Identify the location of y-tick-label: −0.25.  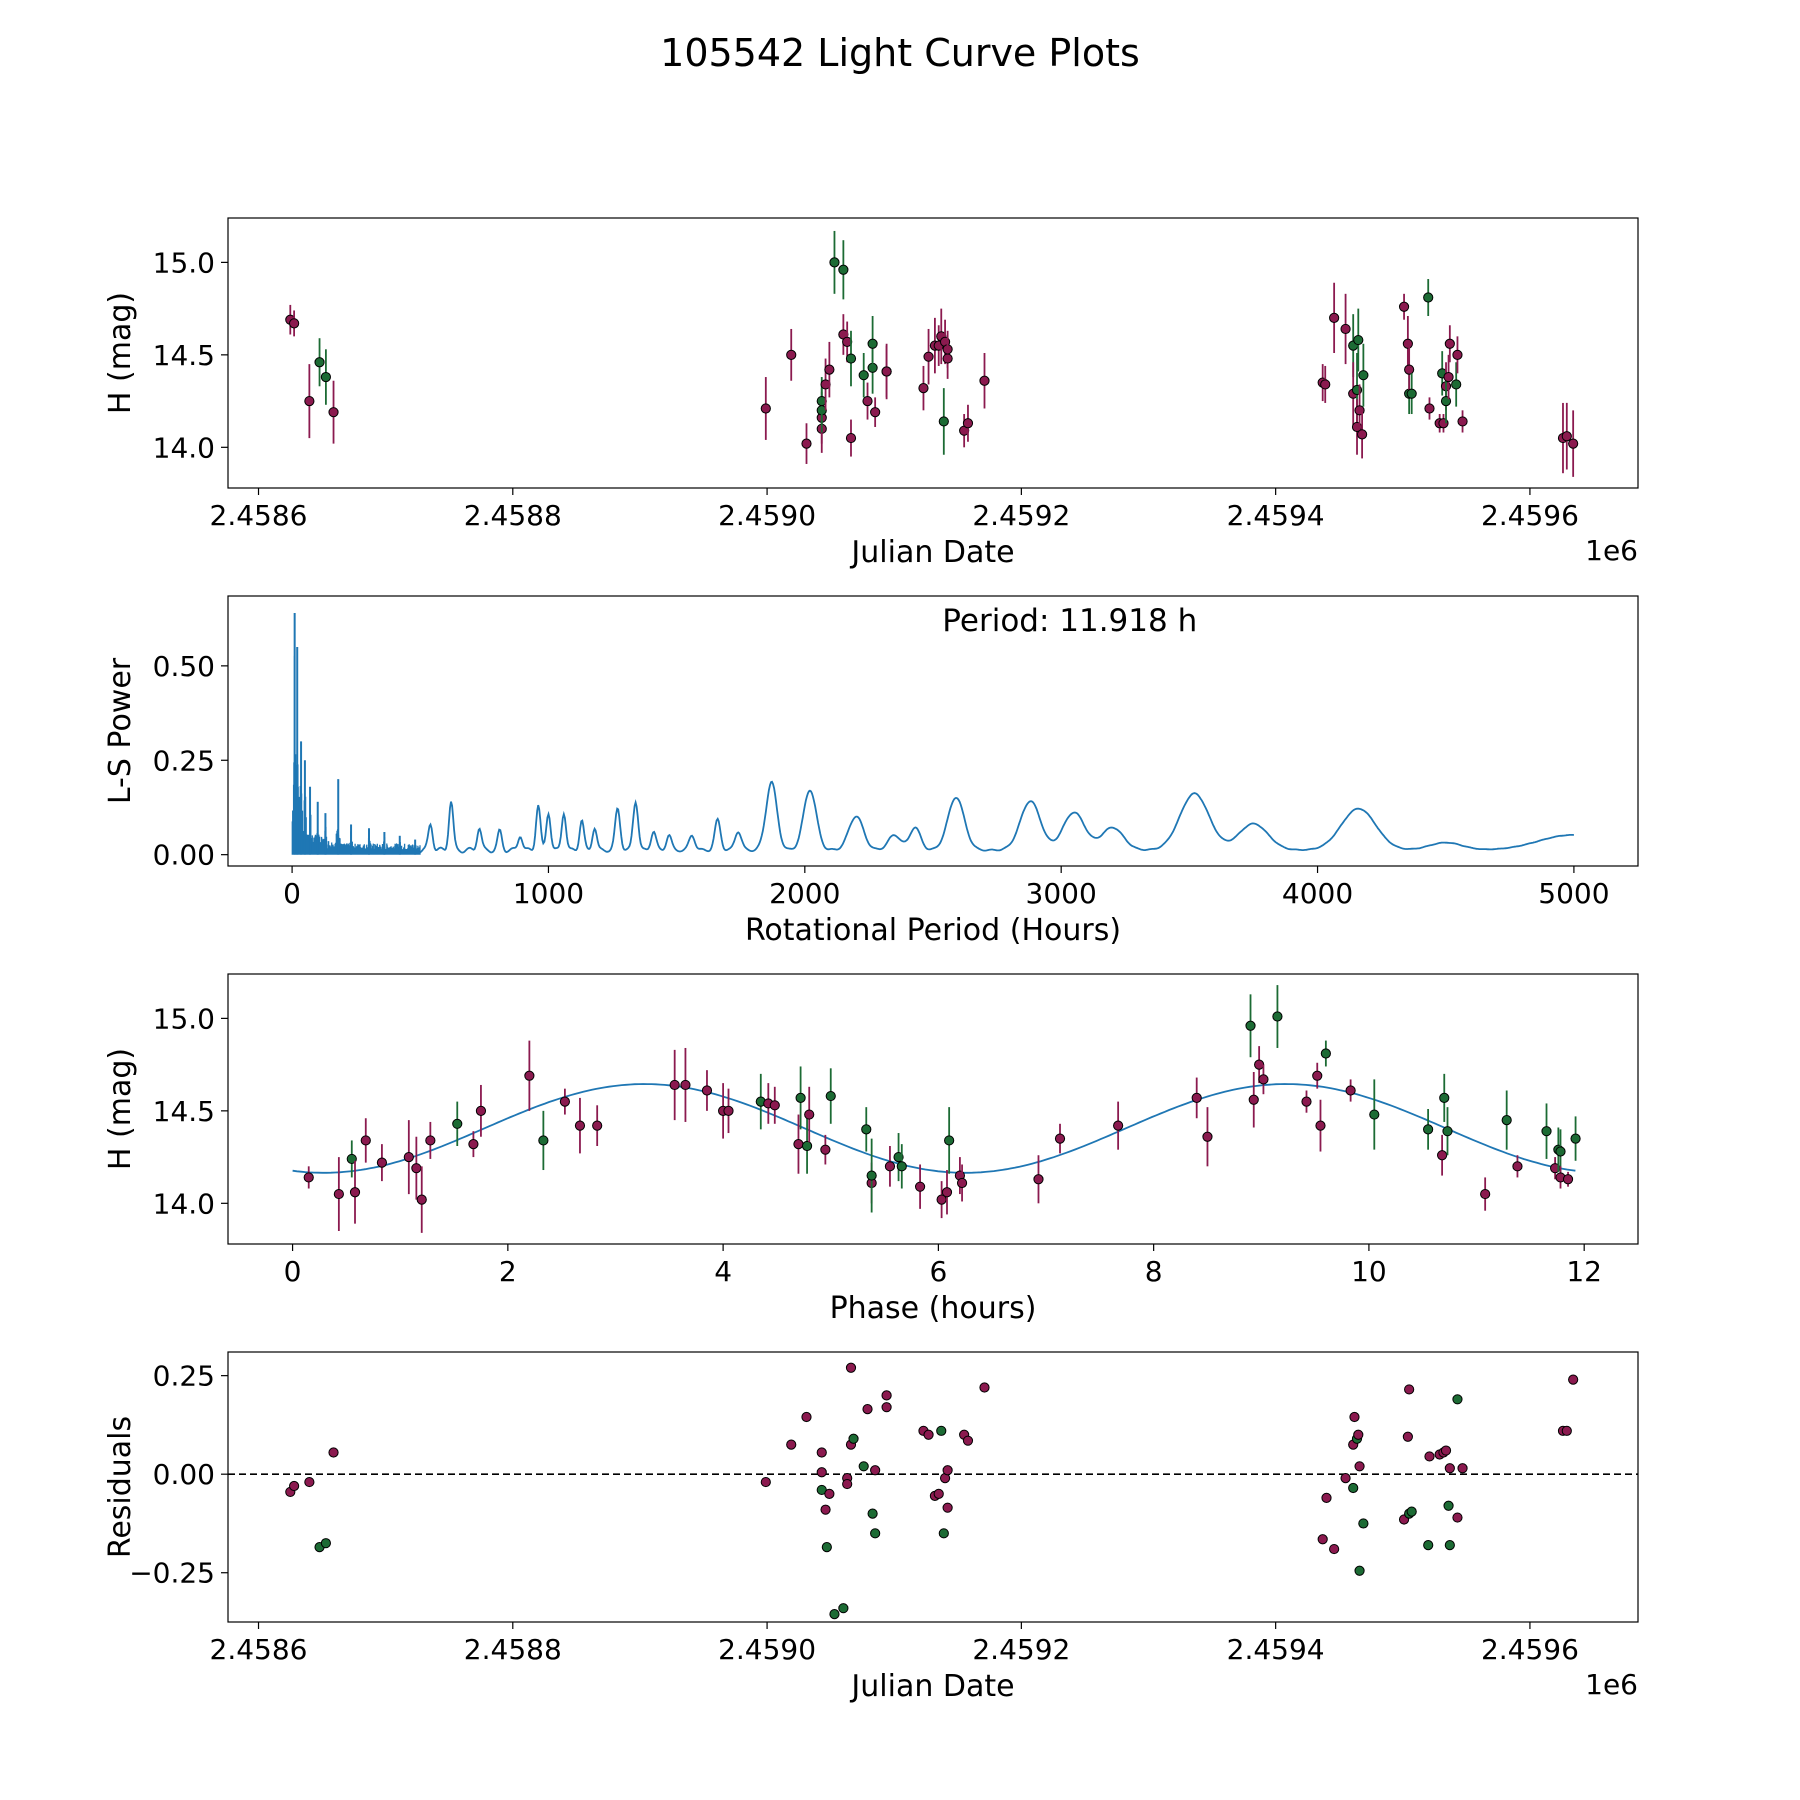
(172, 1573).